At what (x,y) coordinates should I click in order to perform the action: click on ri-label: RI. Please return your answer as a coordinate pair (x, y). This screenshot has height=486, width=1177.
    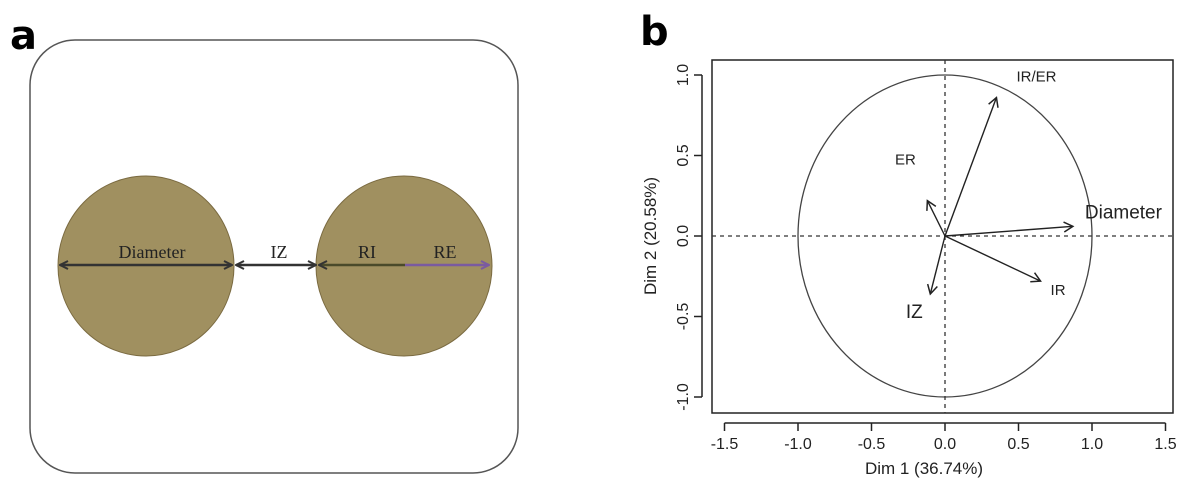
    Looking at the image, I should click on (367, 252).